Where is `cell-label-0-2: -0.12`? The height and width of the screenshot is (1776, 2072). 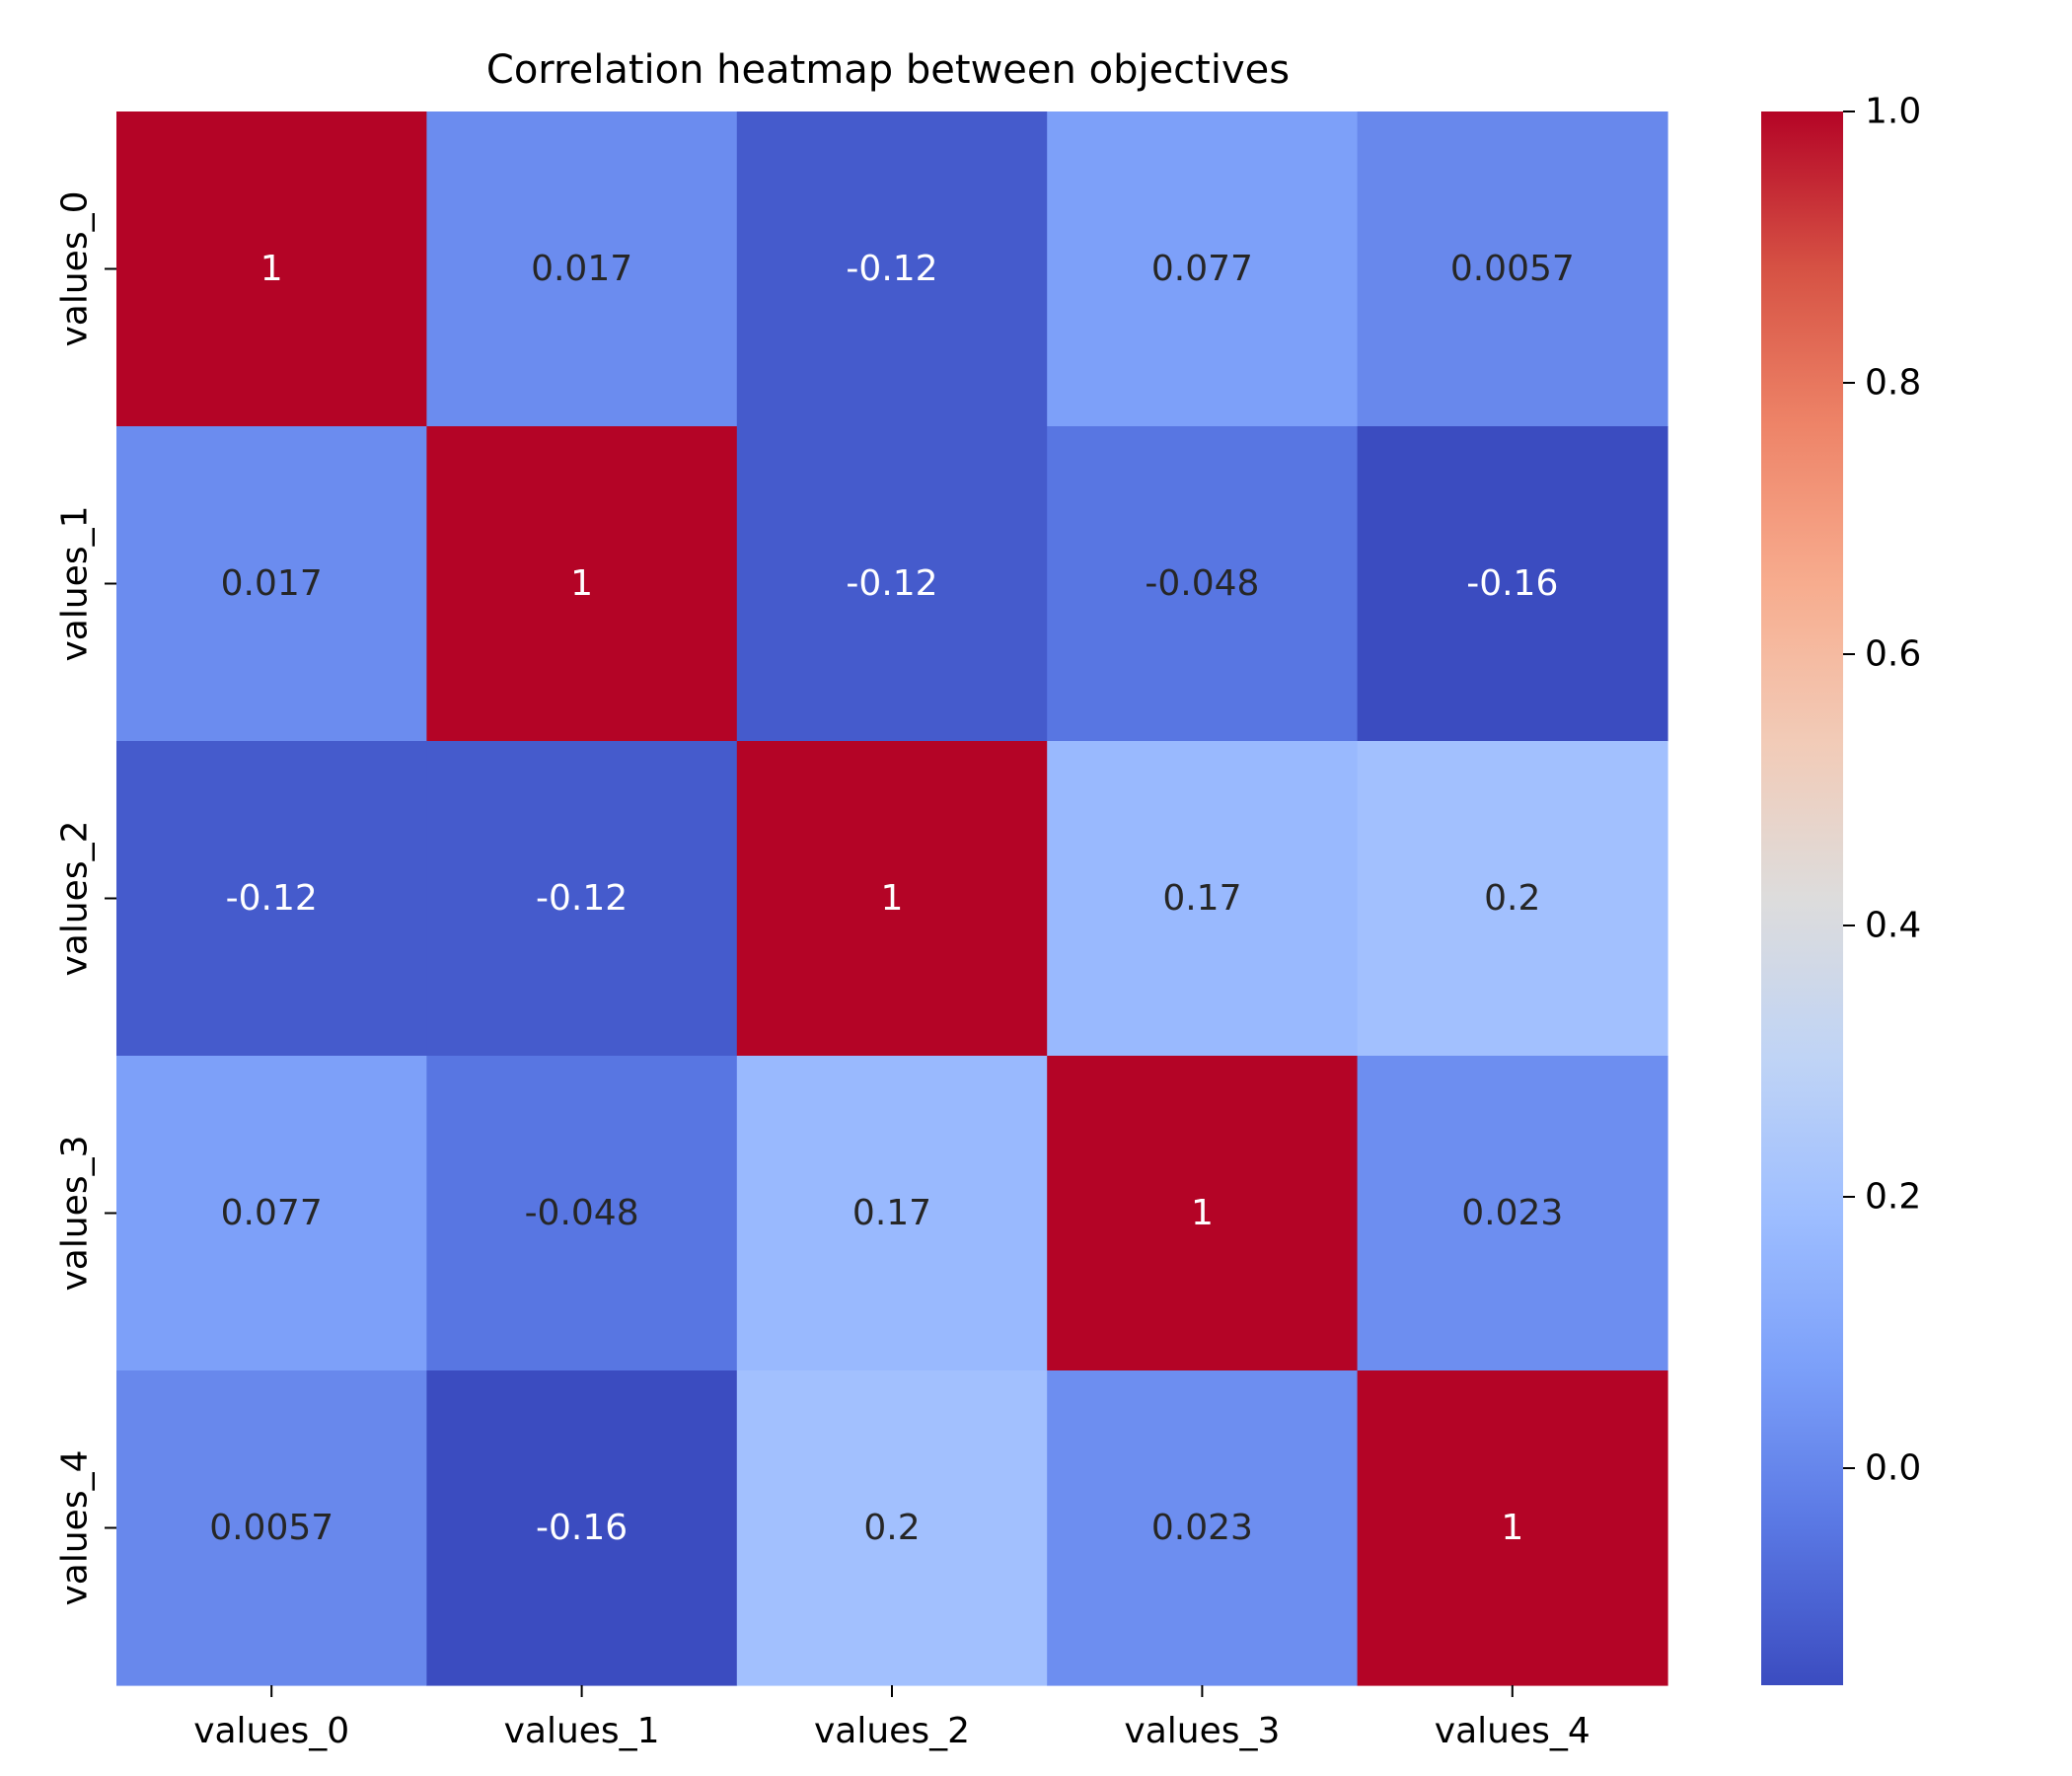
cell-label-0-2: -0.12 is located at coordinates (892, 269).